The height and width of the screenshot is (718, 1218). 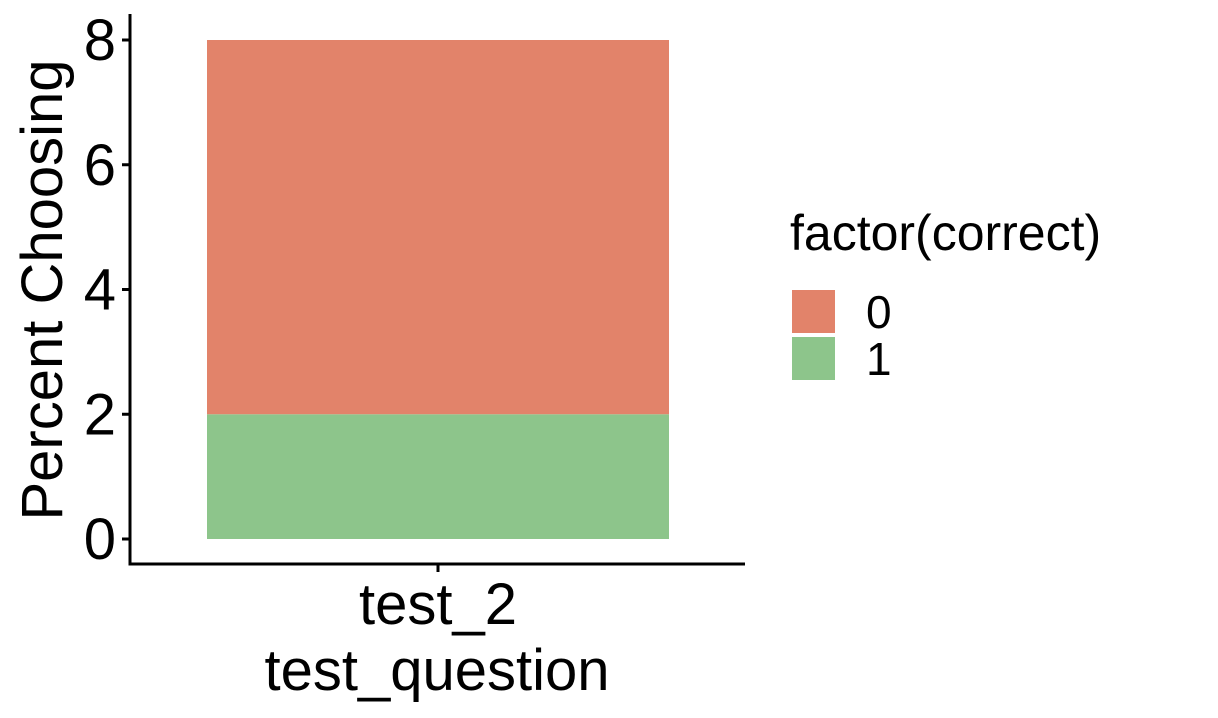 What do you see at coordinates (100, 414) in the screenshot?
I see `y-tick-label: 2` at bounding box center [100, 414].